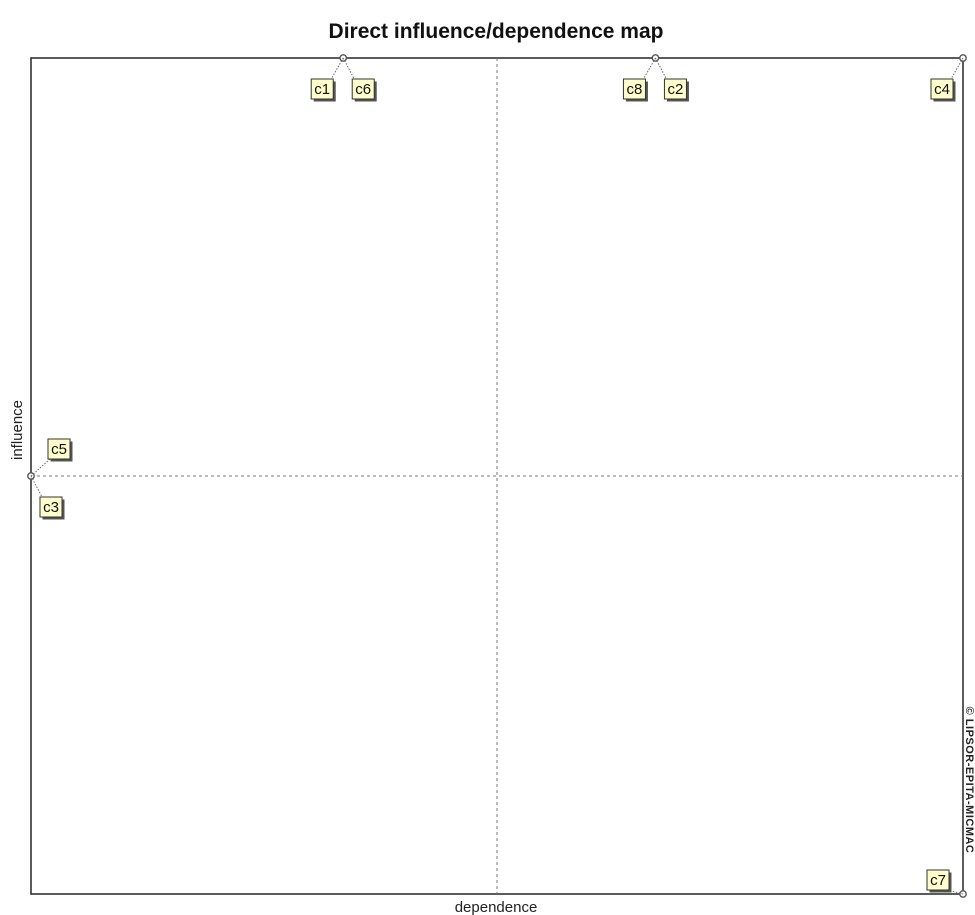  I want to click on point-c2: c2, so click(671, 79).